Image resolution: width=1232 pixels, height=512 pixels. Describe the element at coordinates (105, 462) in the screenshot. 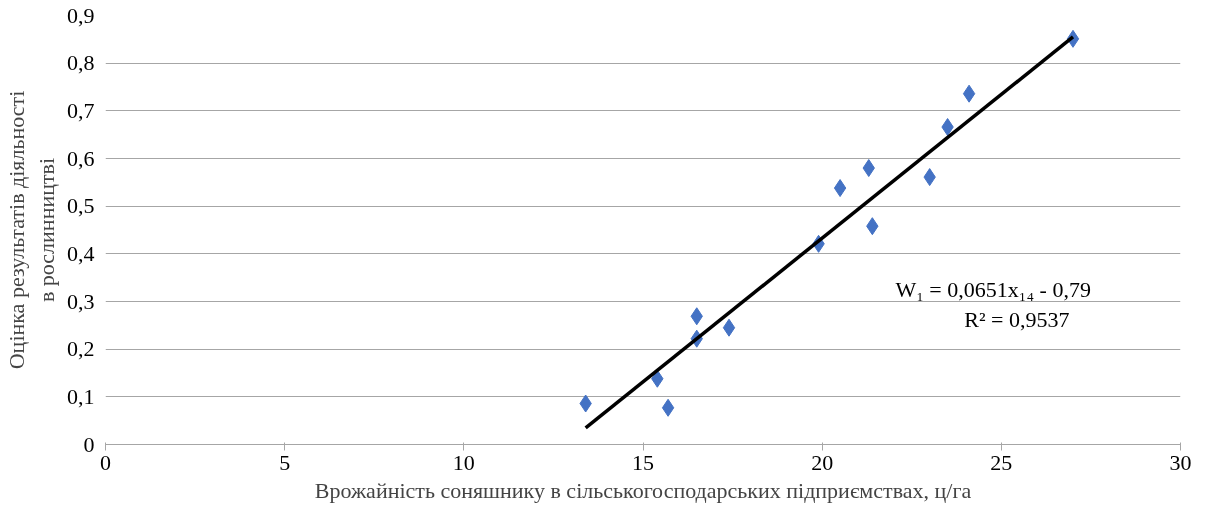

I see `x-tick-label: 0` at that location.